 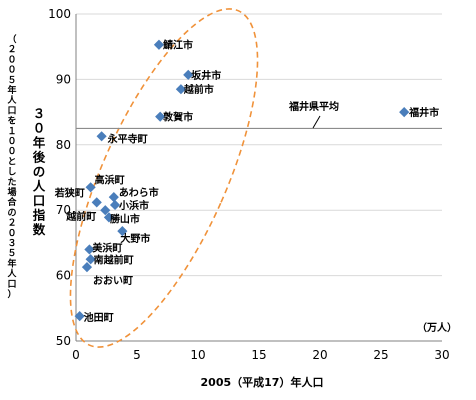 I want to click on y-axis-note-char: た, so click(x=11, y=182).